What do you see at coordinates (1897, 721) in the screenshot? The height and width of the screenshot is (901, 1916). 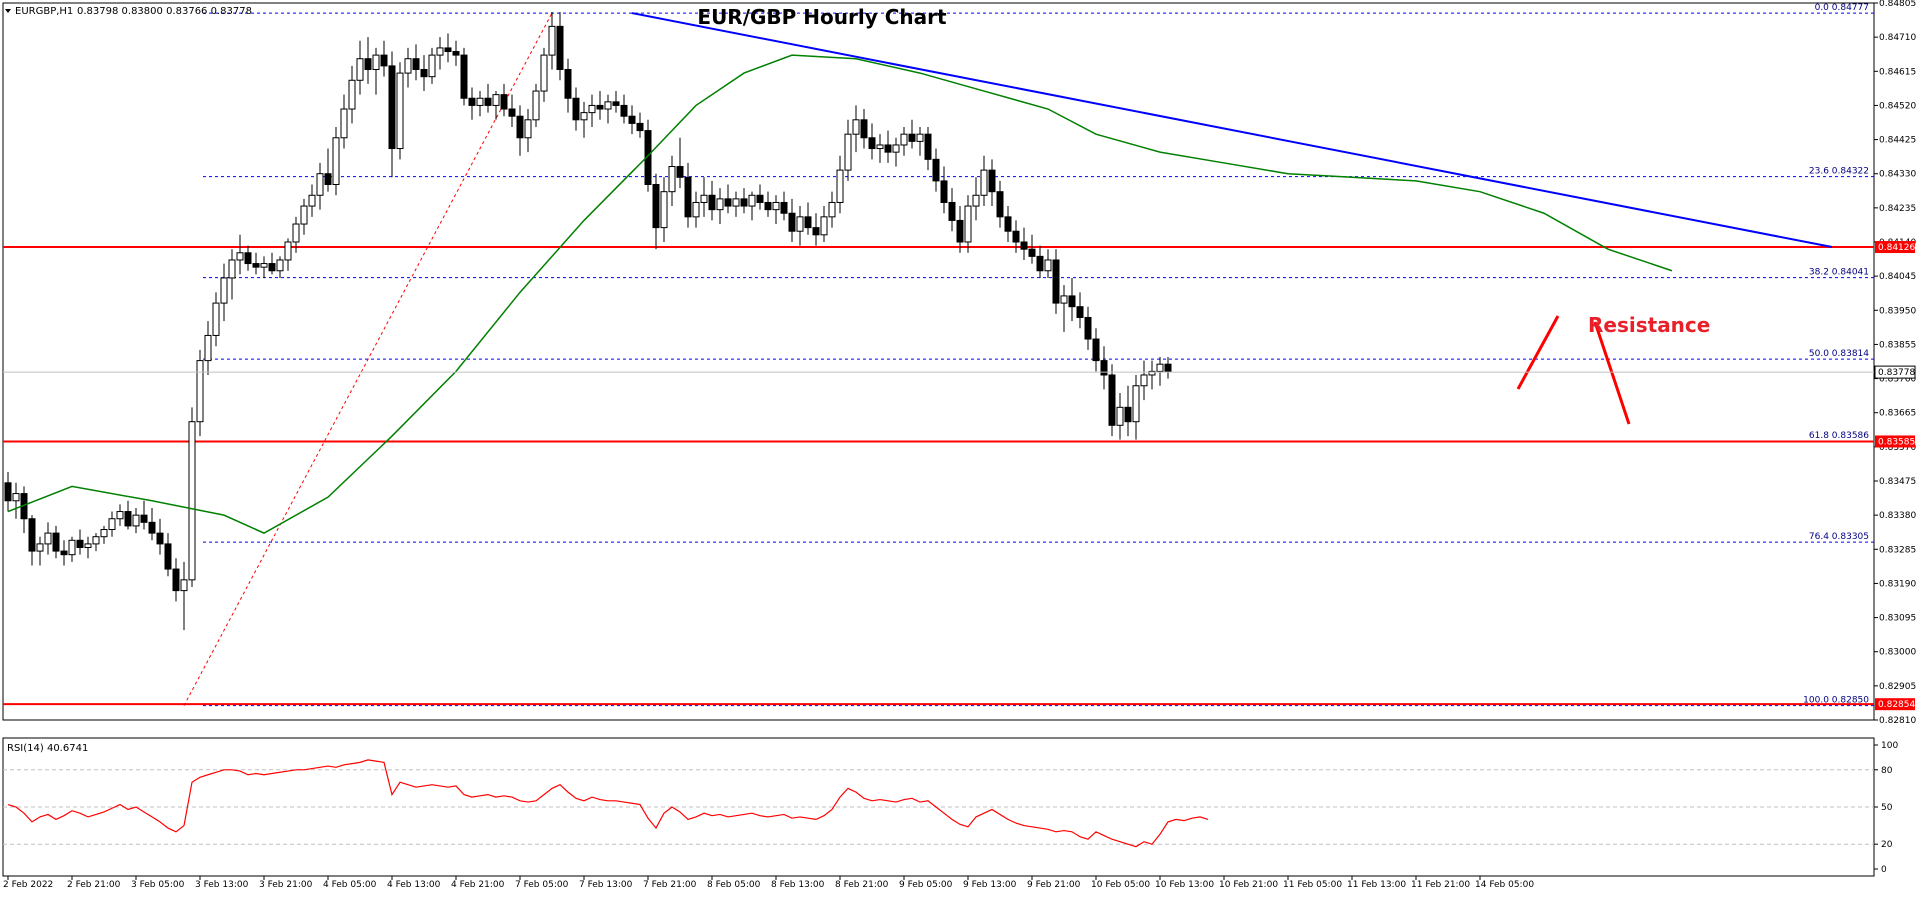 I see `price-tick-label: 0.82810` at bounding box center [1897, 721].